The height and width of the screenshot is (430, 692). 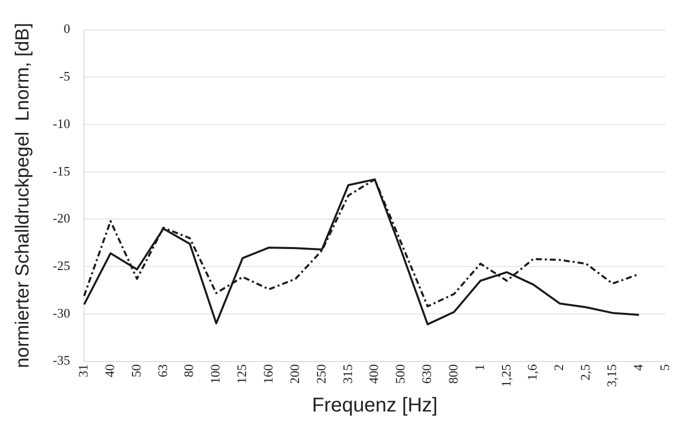 I want to click on y-axis-title: normierter Schalldruckpegel Lnorm, [dB], so click(x=23, y=195).